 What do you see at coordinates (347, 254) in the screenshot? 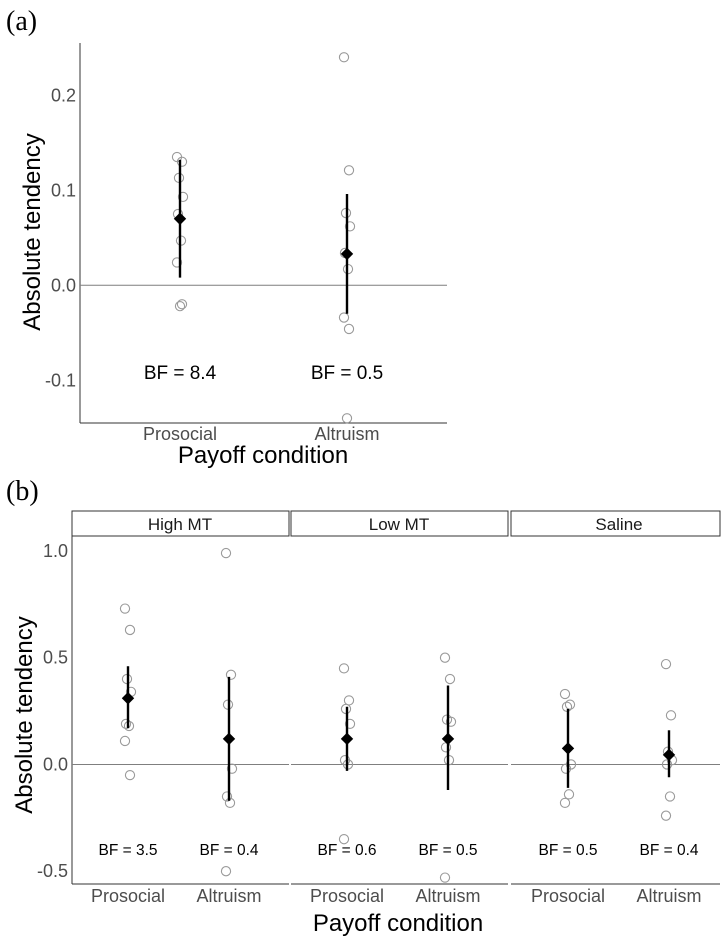
I see `panel-a-altruism-mean-marker` at bounding box center [347, 254].